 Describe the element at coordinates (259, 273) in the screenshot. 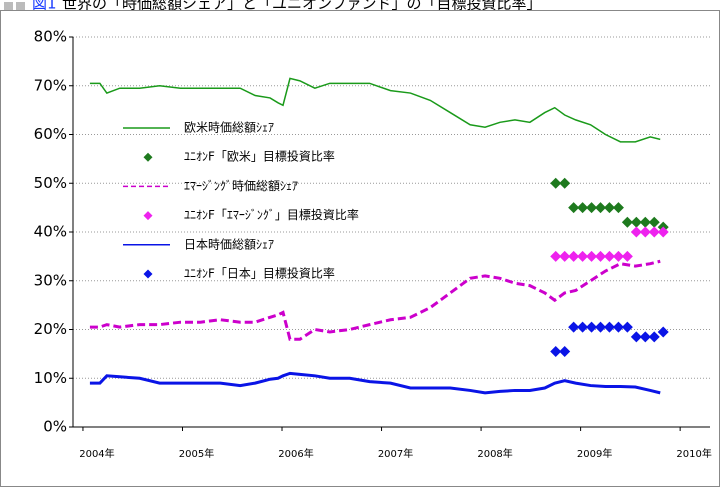

I see `legend-label: ﾕﾆｵﾝF「日本」目標投資比率` at that location.